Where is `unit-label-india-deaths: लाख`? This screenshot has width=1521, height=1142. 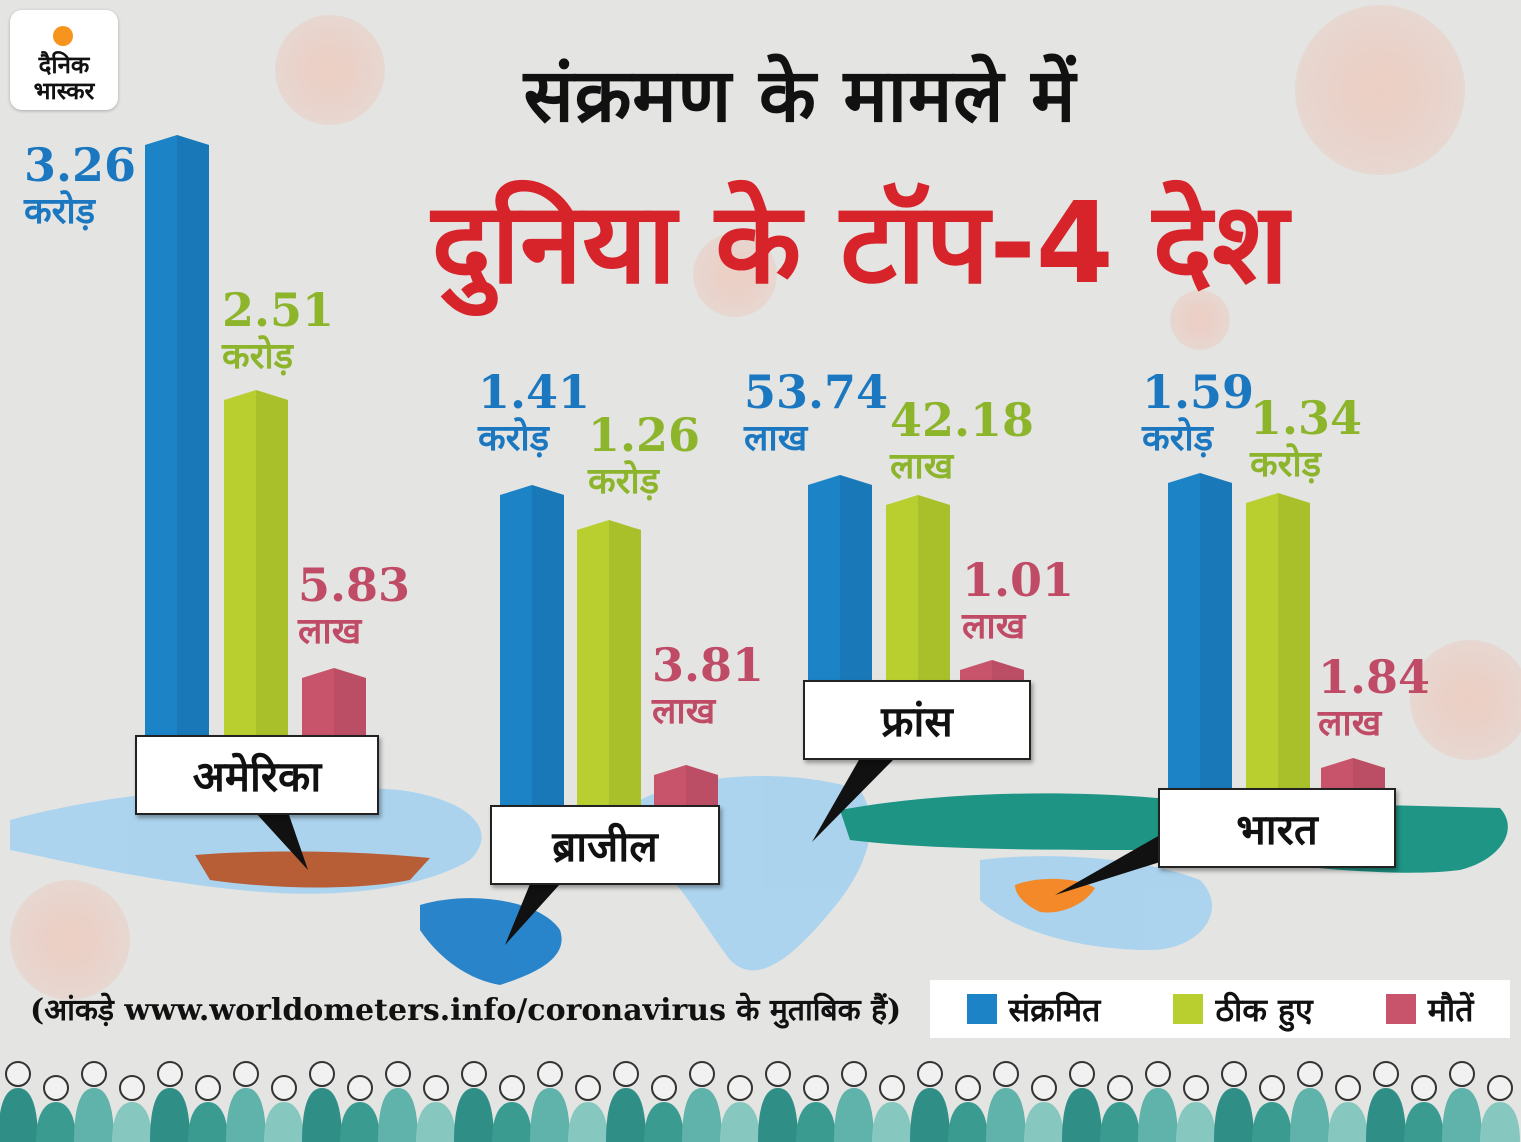
unit-label-india-deaths: लाख is located at coordinates (1350, 723).